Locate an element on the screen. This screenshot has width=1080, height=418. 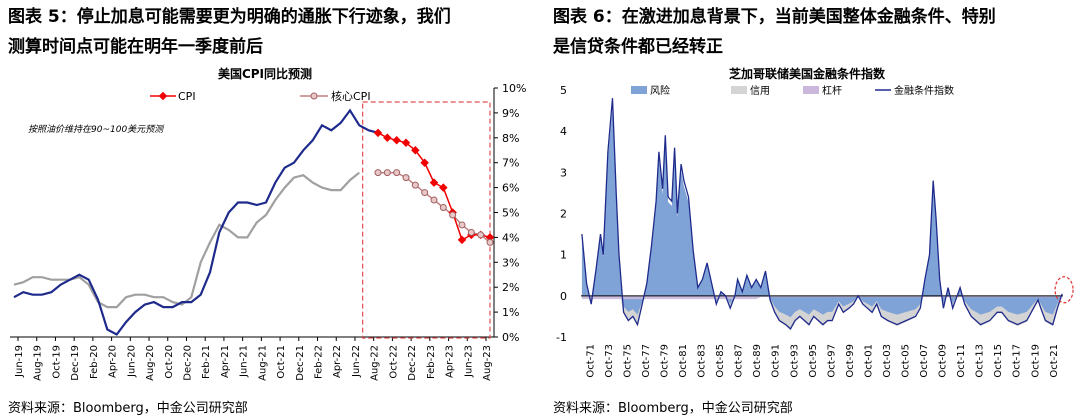
x-tick-label: Feb-21 is located at coordinates (206, 362).